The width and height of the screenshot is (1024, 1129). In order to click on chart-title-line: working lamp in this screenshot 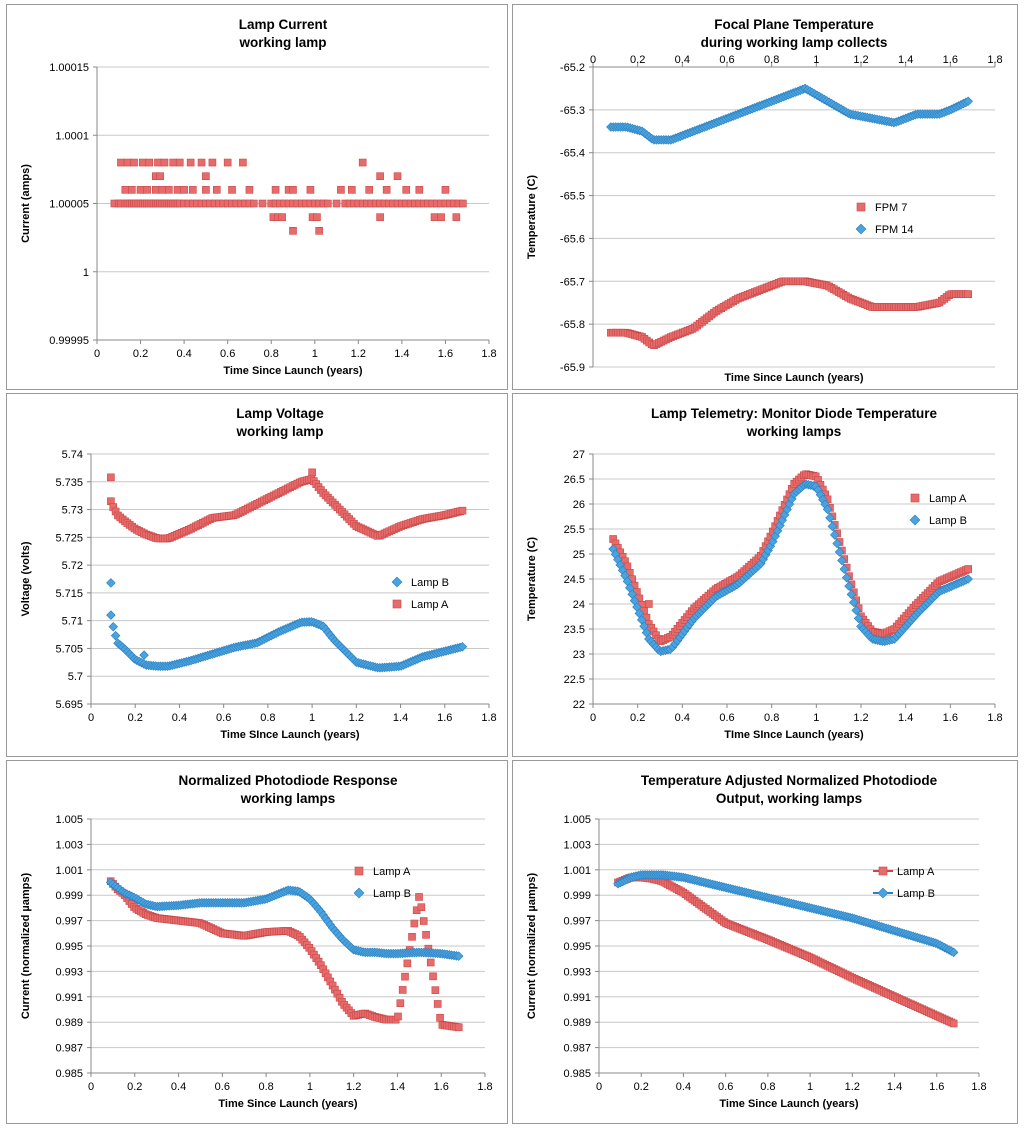, I will do `click(279, 431)`.